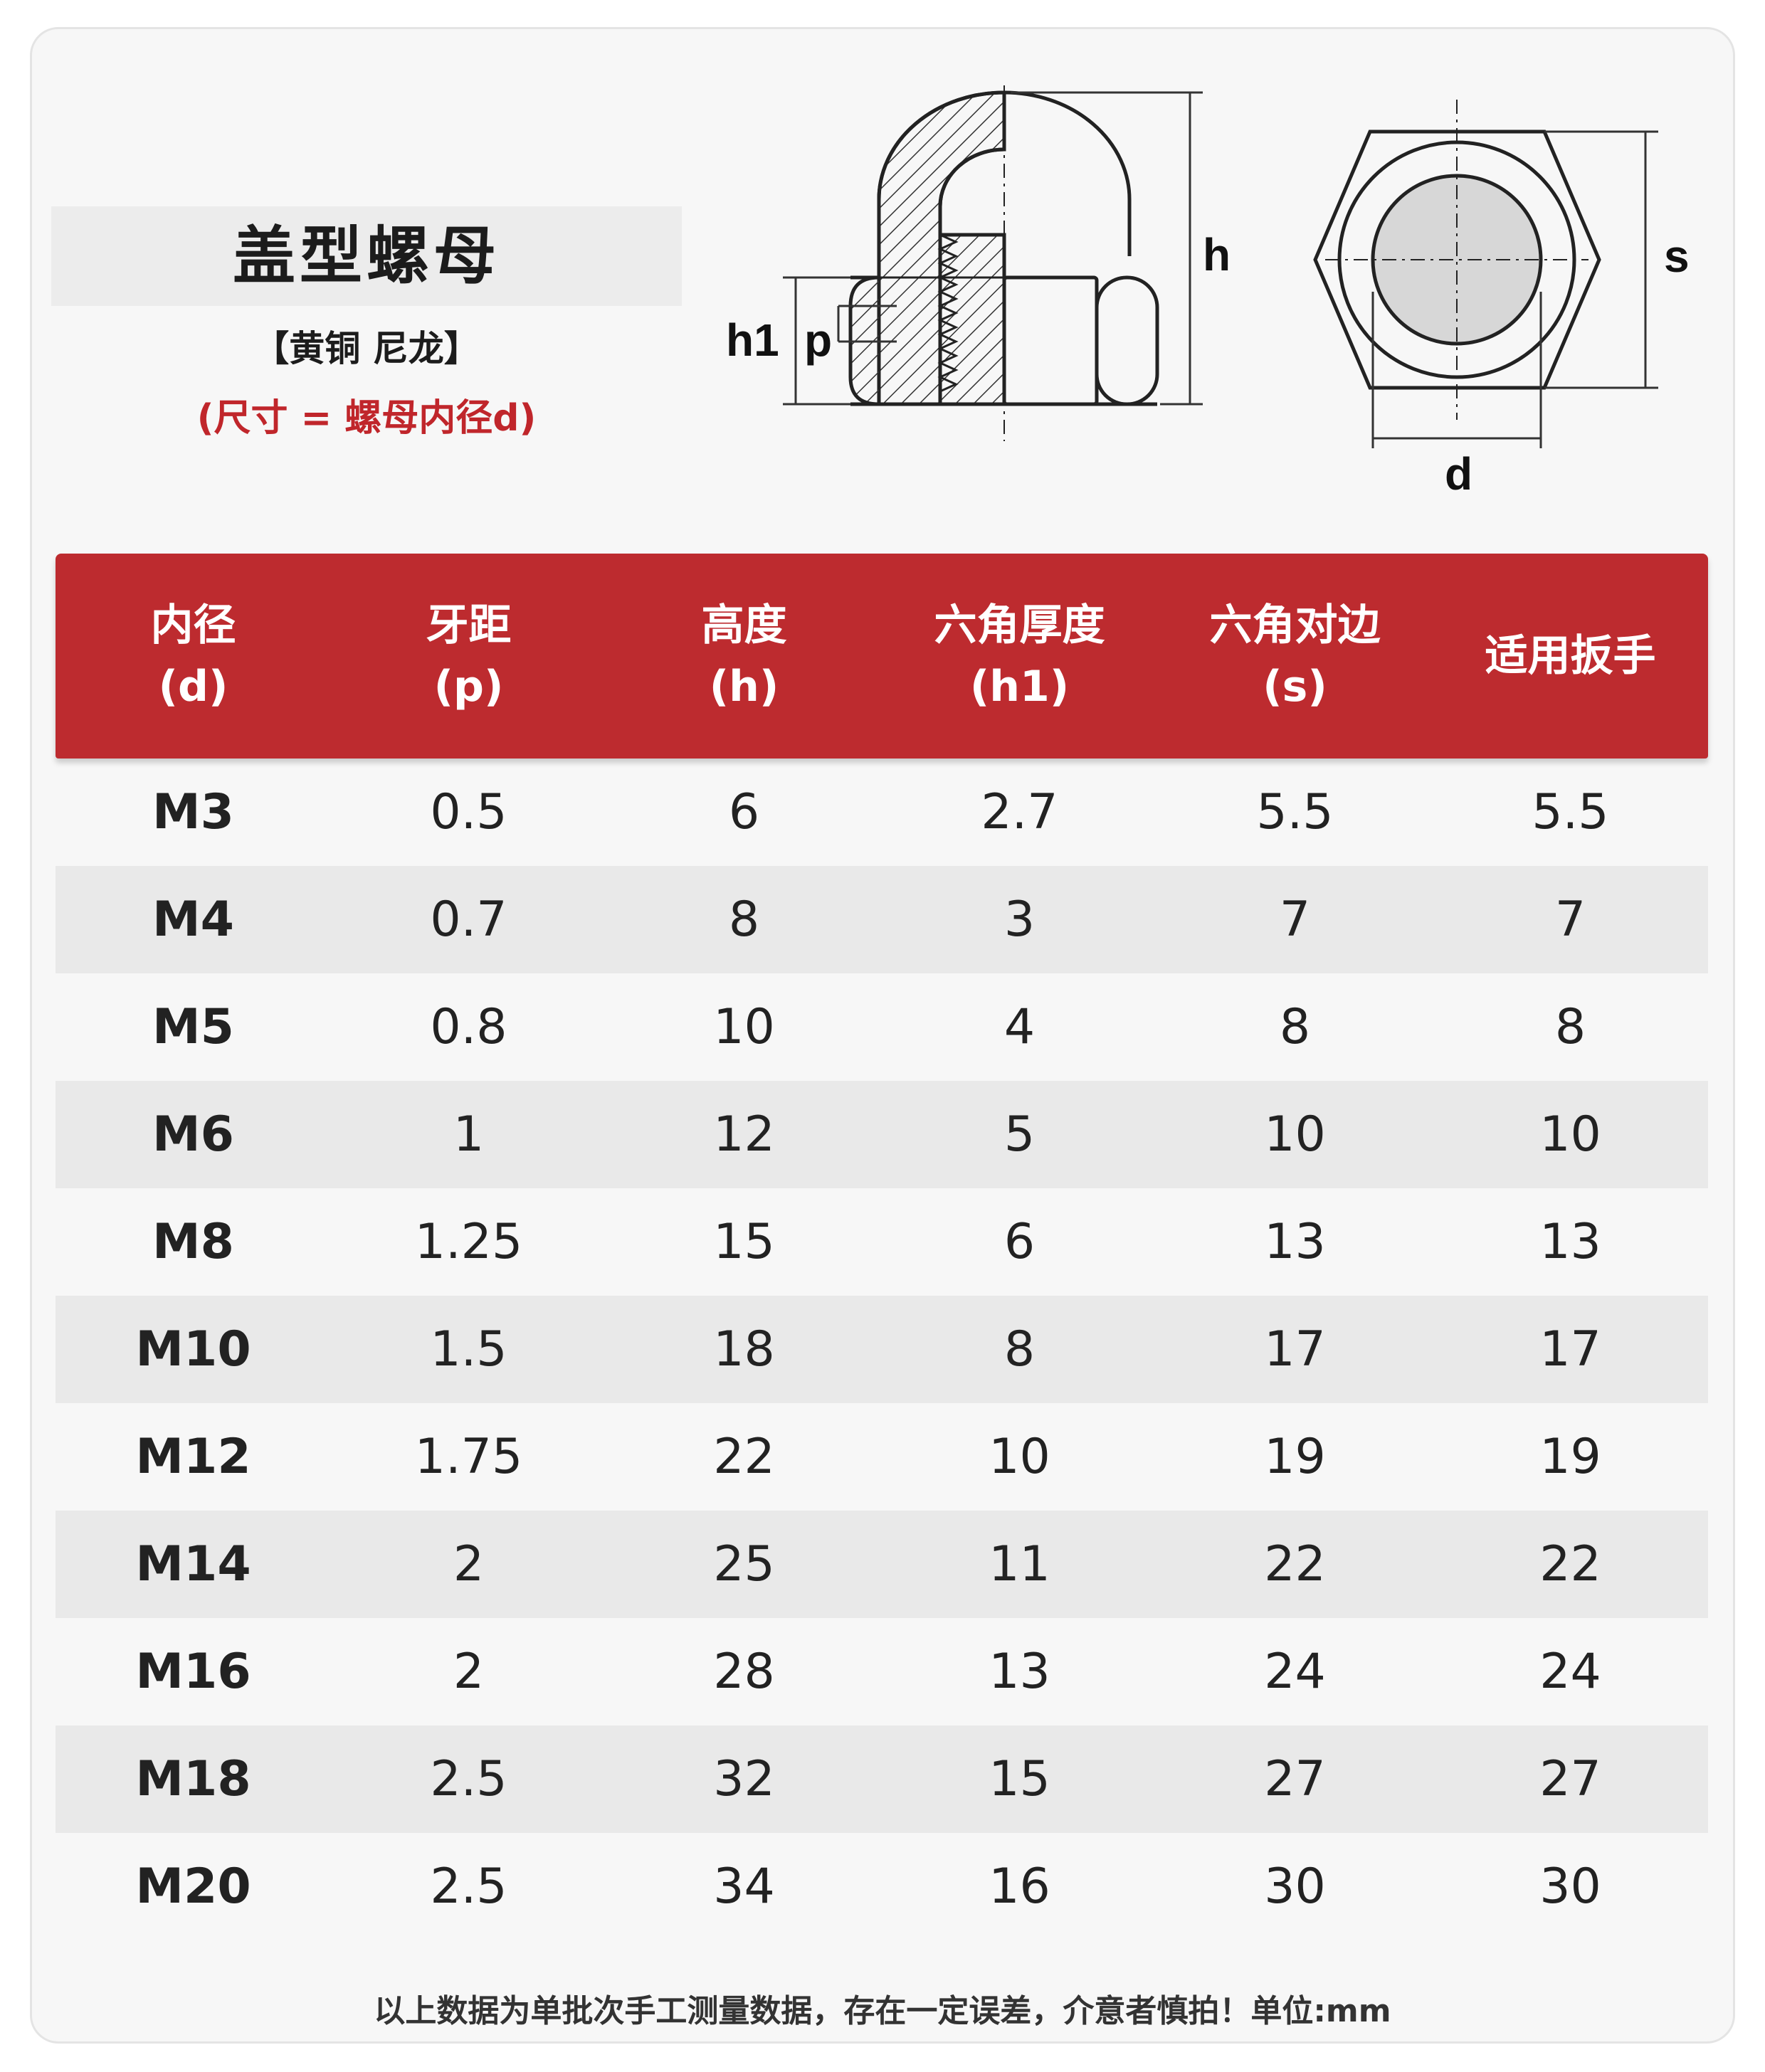 The image size is (1765, 2072). Describe the element at coordinates (882, 1457) in the screenshot. I see `table-row: M12 1.75 22 10 19 19` at that location.